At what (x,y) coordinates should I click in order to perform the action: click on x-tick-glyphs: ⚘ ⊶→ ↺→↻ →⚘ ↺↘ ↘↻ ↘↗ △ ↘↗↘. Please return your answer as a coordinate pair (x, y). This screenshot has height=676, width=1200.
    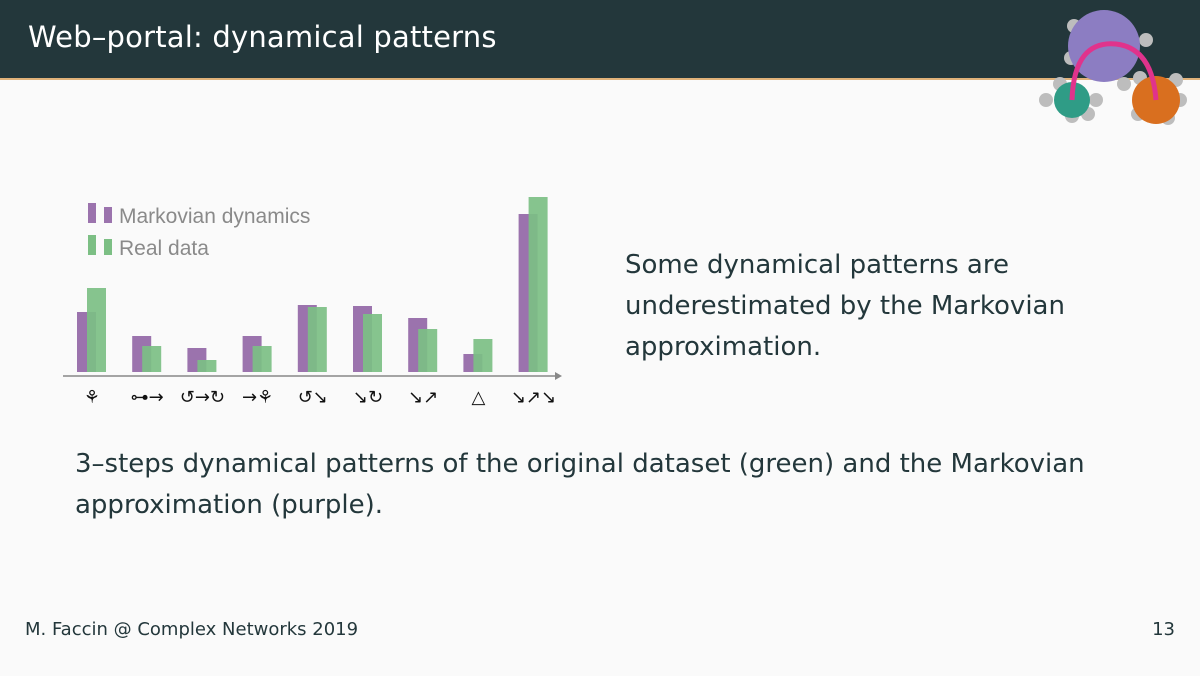
    Looking at the image, I should click on (320, 397).